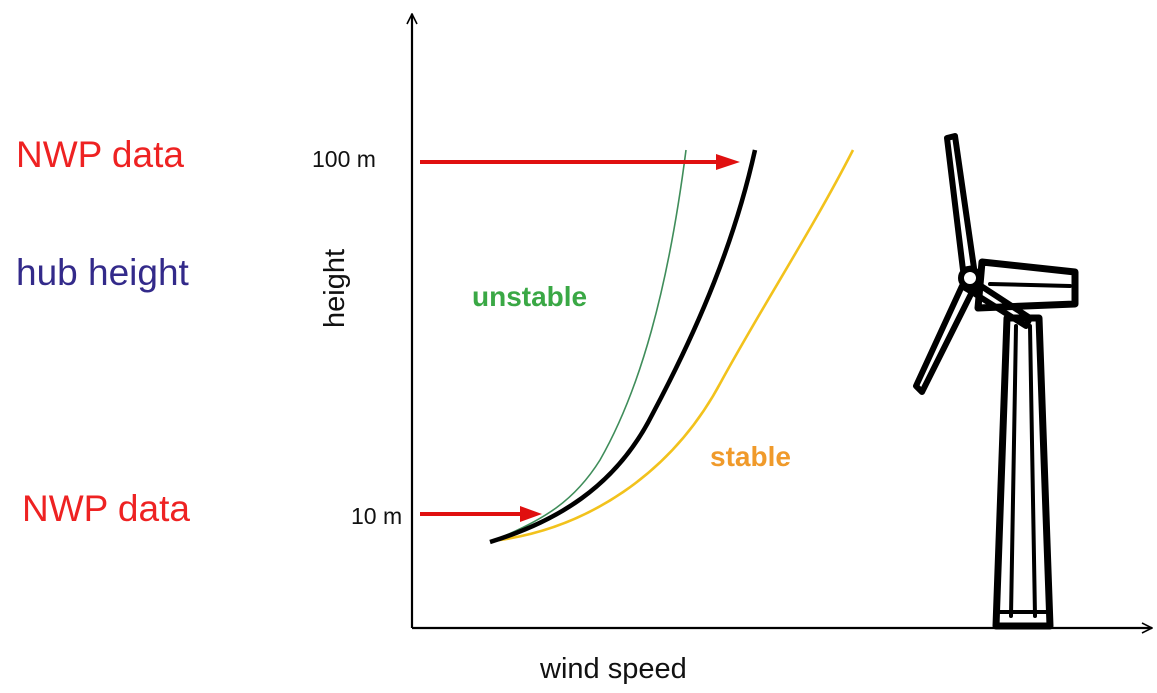 Image resolution: width=1157 pixels, height=693 pixels. What do you see at coordinates (344, 159) in the screenshot?
I see `tick-100m-label: 100 m` at bounding box center [344, 159].